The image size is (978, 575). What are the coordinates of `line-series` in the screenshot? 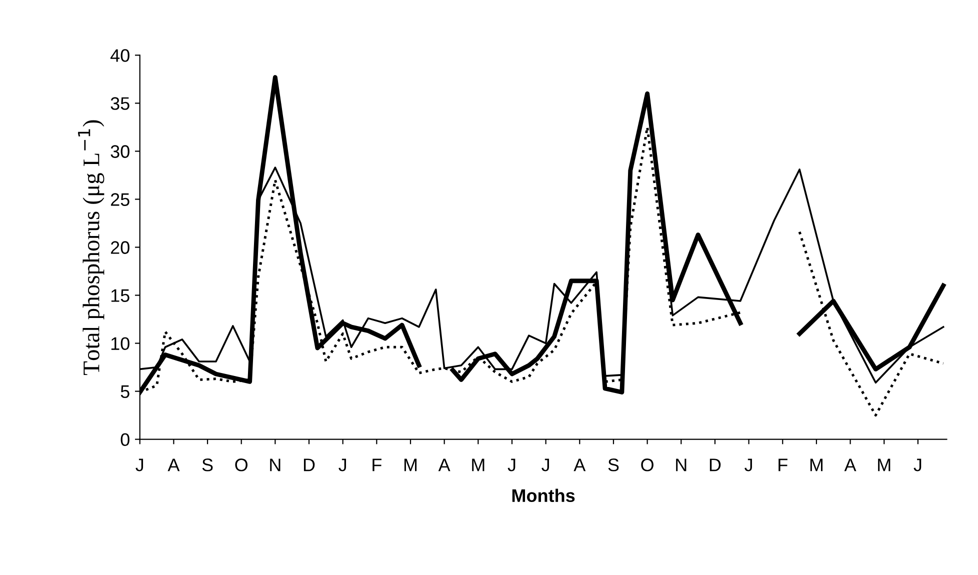 It's located at (871, 323).